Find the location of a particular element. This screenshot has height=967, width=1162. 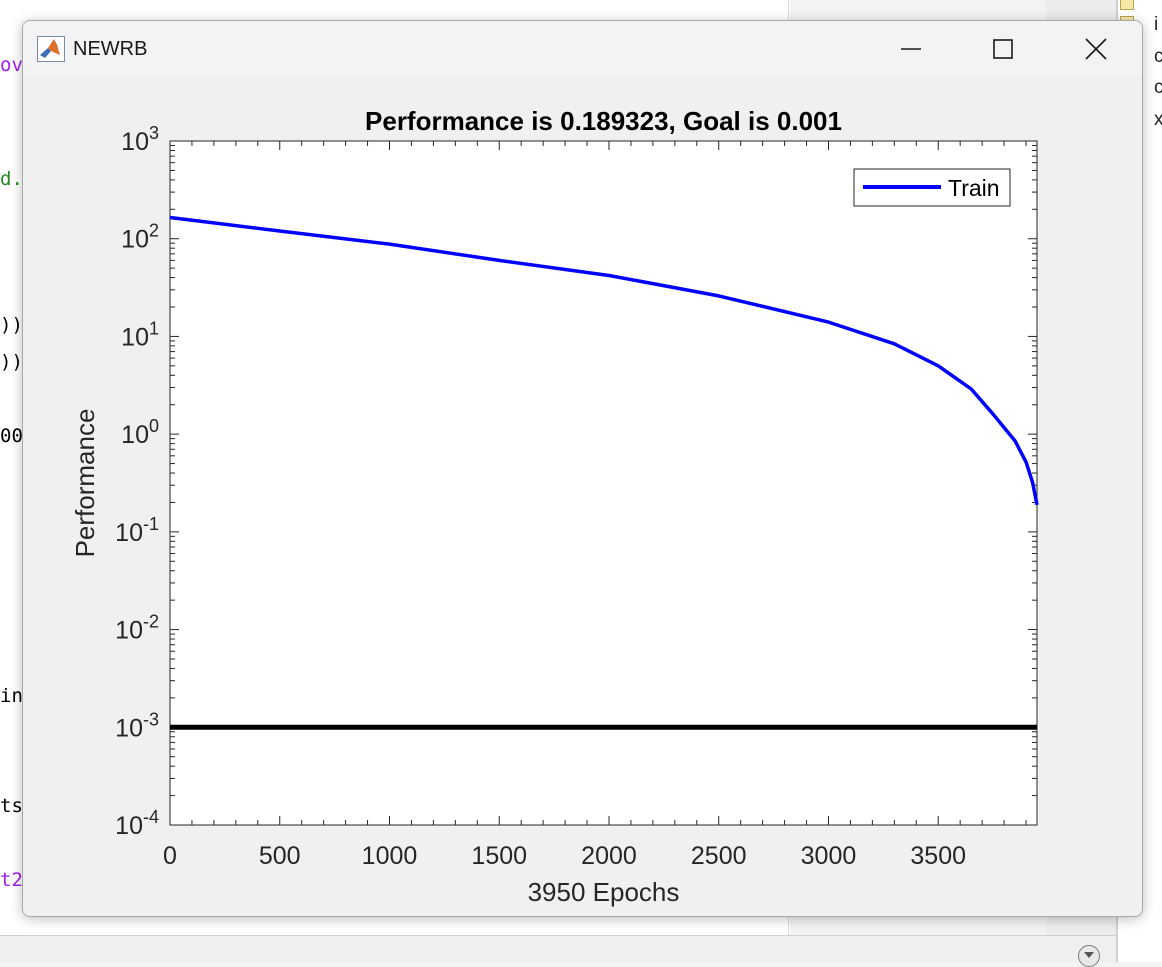

workspace-variable-name: i is located at coordinates (1156, 24).